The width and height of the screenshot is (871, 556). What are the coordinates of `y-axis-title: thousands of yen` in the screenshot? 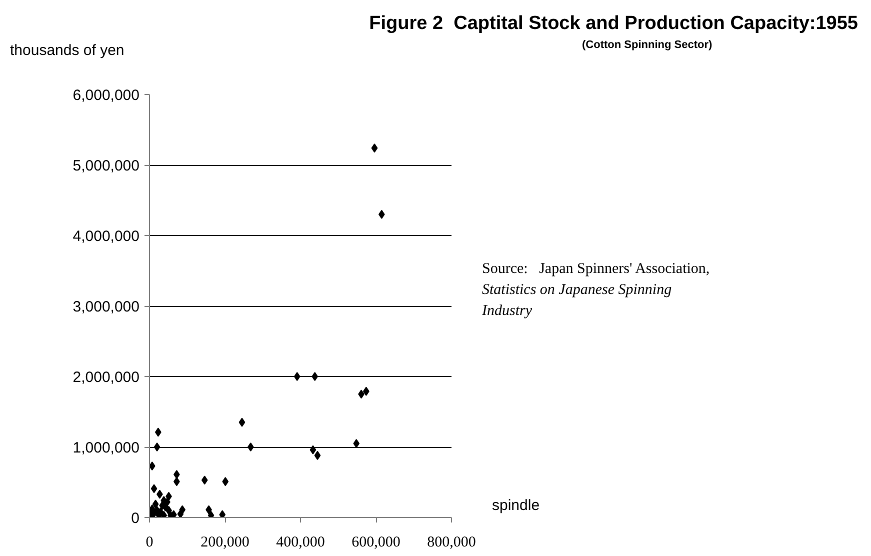 It's located at (67, 51).